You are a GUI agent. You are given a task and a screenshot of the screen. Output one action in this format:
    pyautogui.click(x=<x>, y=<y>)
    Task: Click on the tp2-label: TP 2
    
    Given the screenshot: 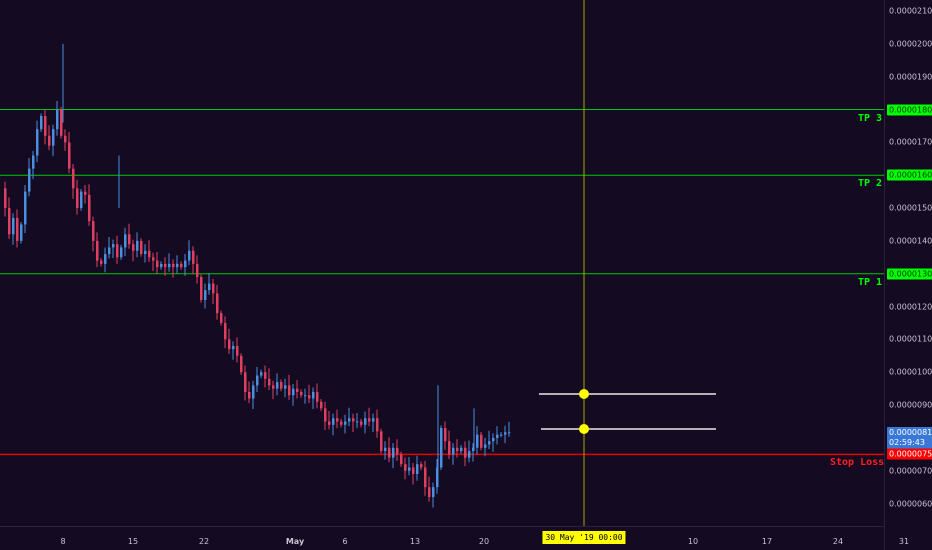 What is the action you would take?
    pyautogui.click(x=870, y=184)
    